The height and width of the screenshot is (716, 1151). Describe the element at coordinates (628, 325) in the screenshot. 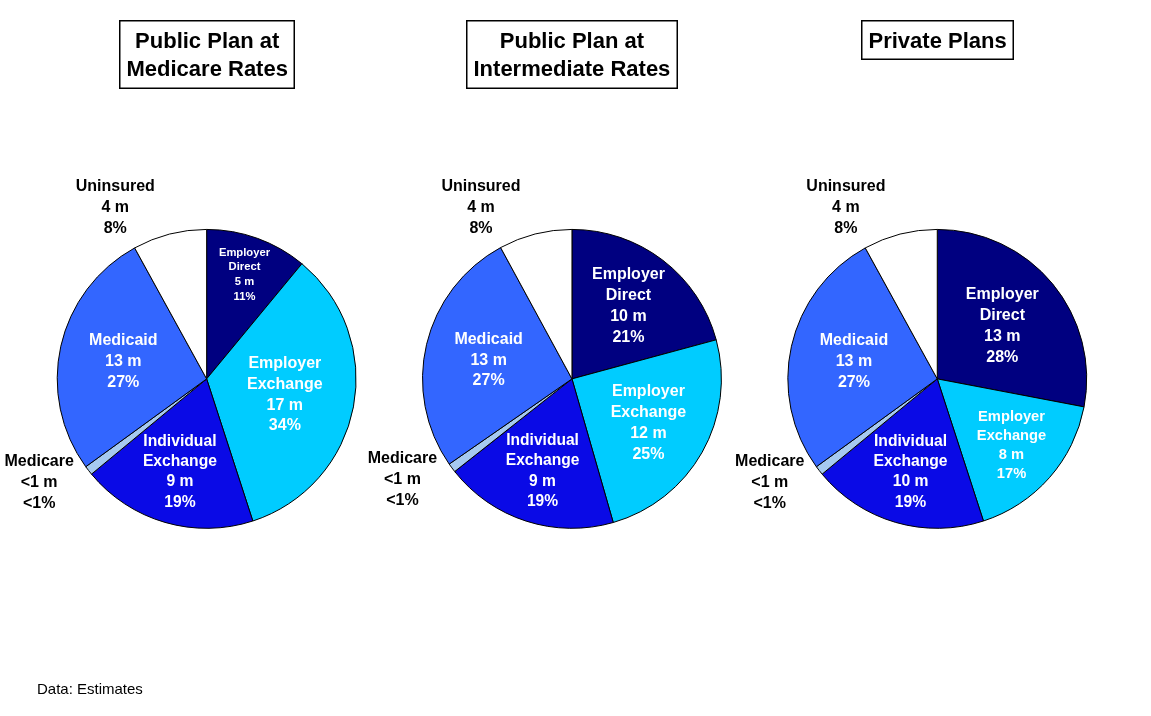

I see `data-label: 10 m 21%` at that location.